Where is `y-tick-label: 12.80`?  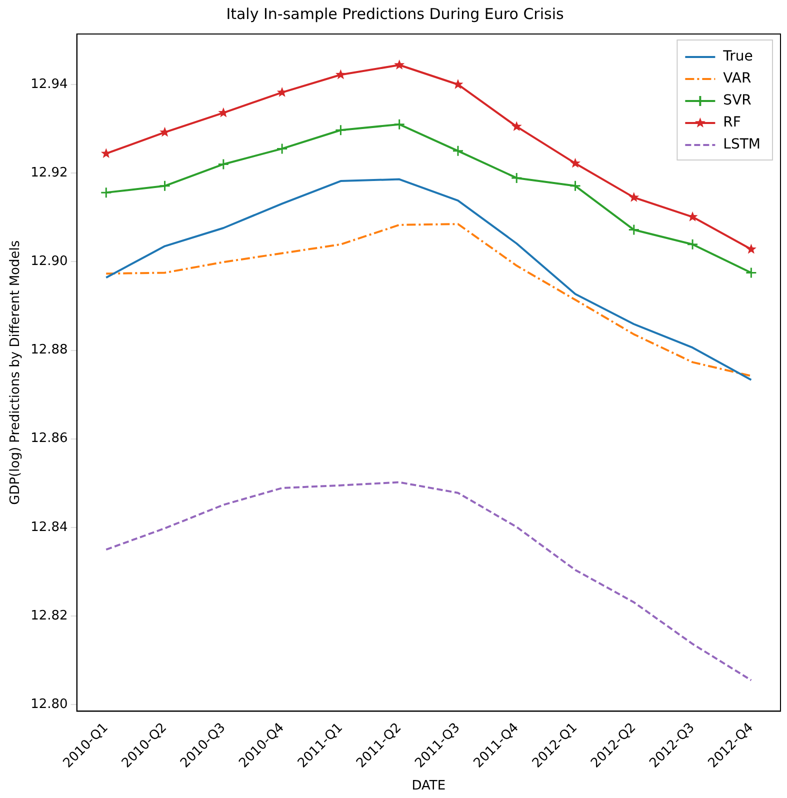 y-tick-label: 12.80 is located at coordinates (49, 704).